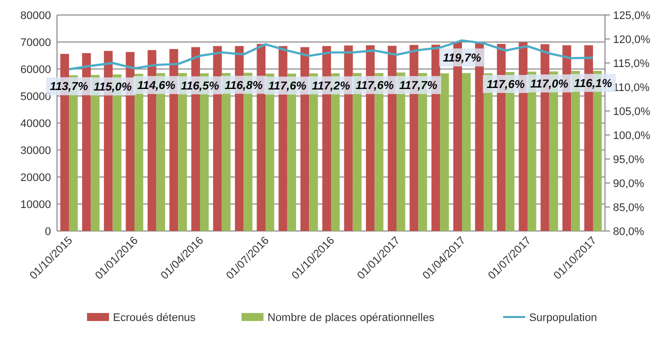 The height and width of the screenshot is (339, 668). What do you see at coordinates (47, 232) in the screenshot?
I see `y-tick-label: 0` at bounding box center [47, 232].